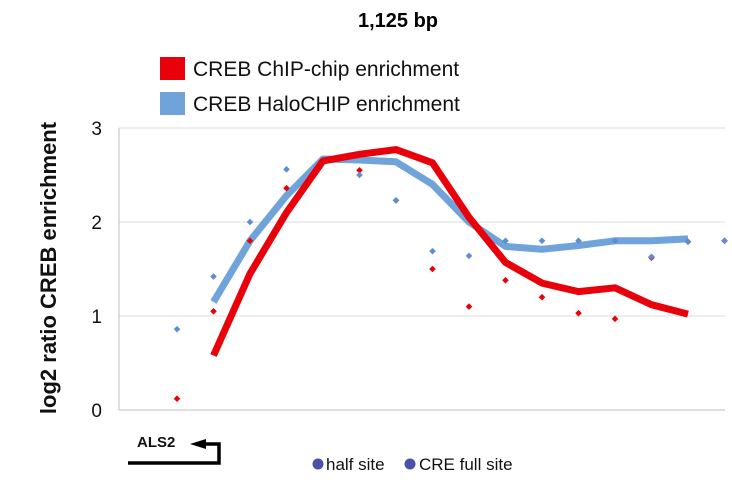  Describe the element at coordinates (355, 464) in the screenshot. I see `half-site-label: half site` at that location.